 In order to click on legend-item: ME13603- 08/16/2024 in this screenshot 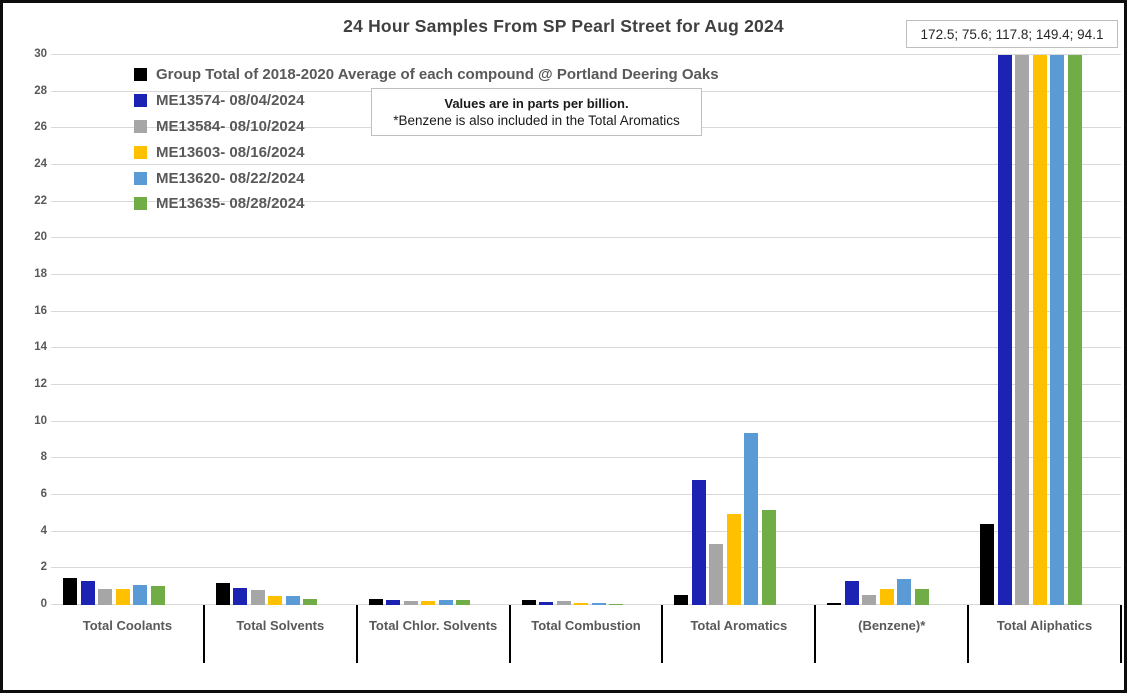, I will do `click(426, 152)`.